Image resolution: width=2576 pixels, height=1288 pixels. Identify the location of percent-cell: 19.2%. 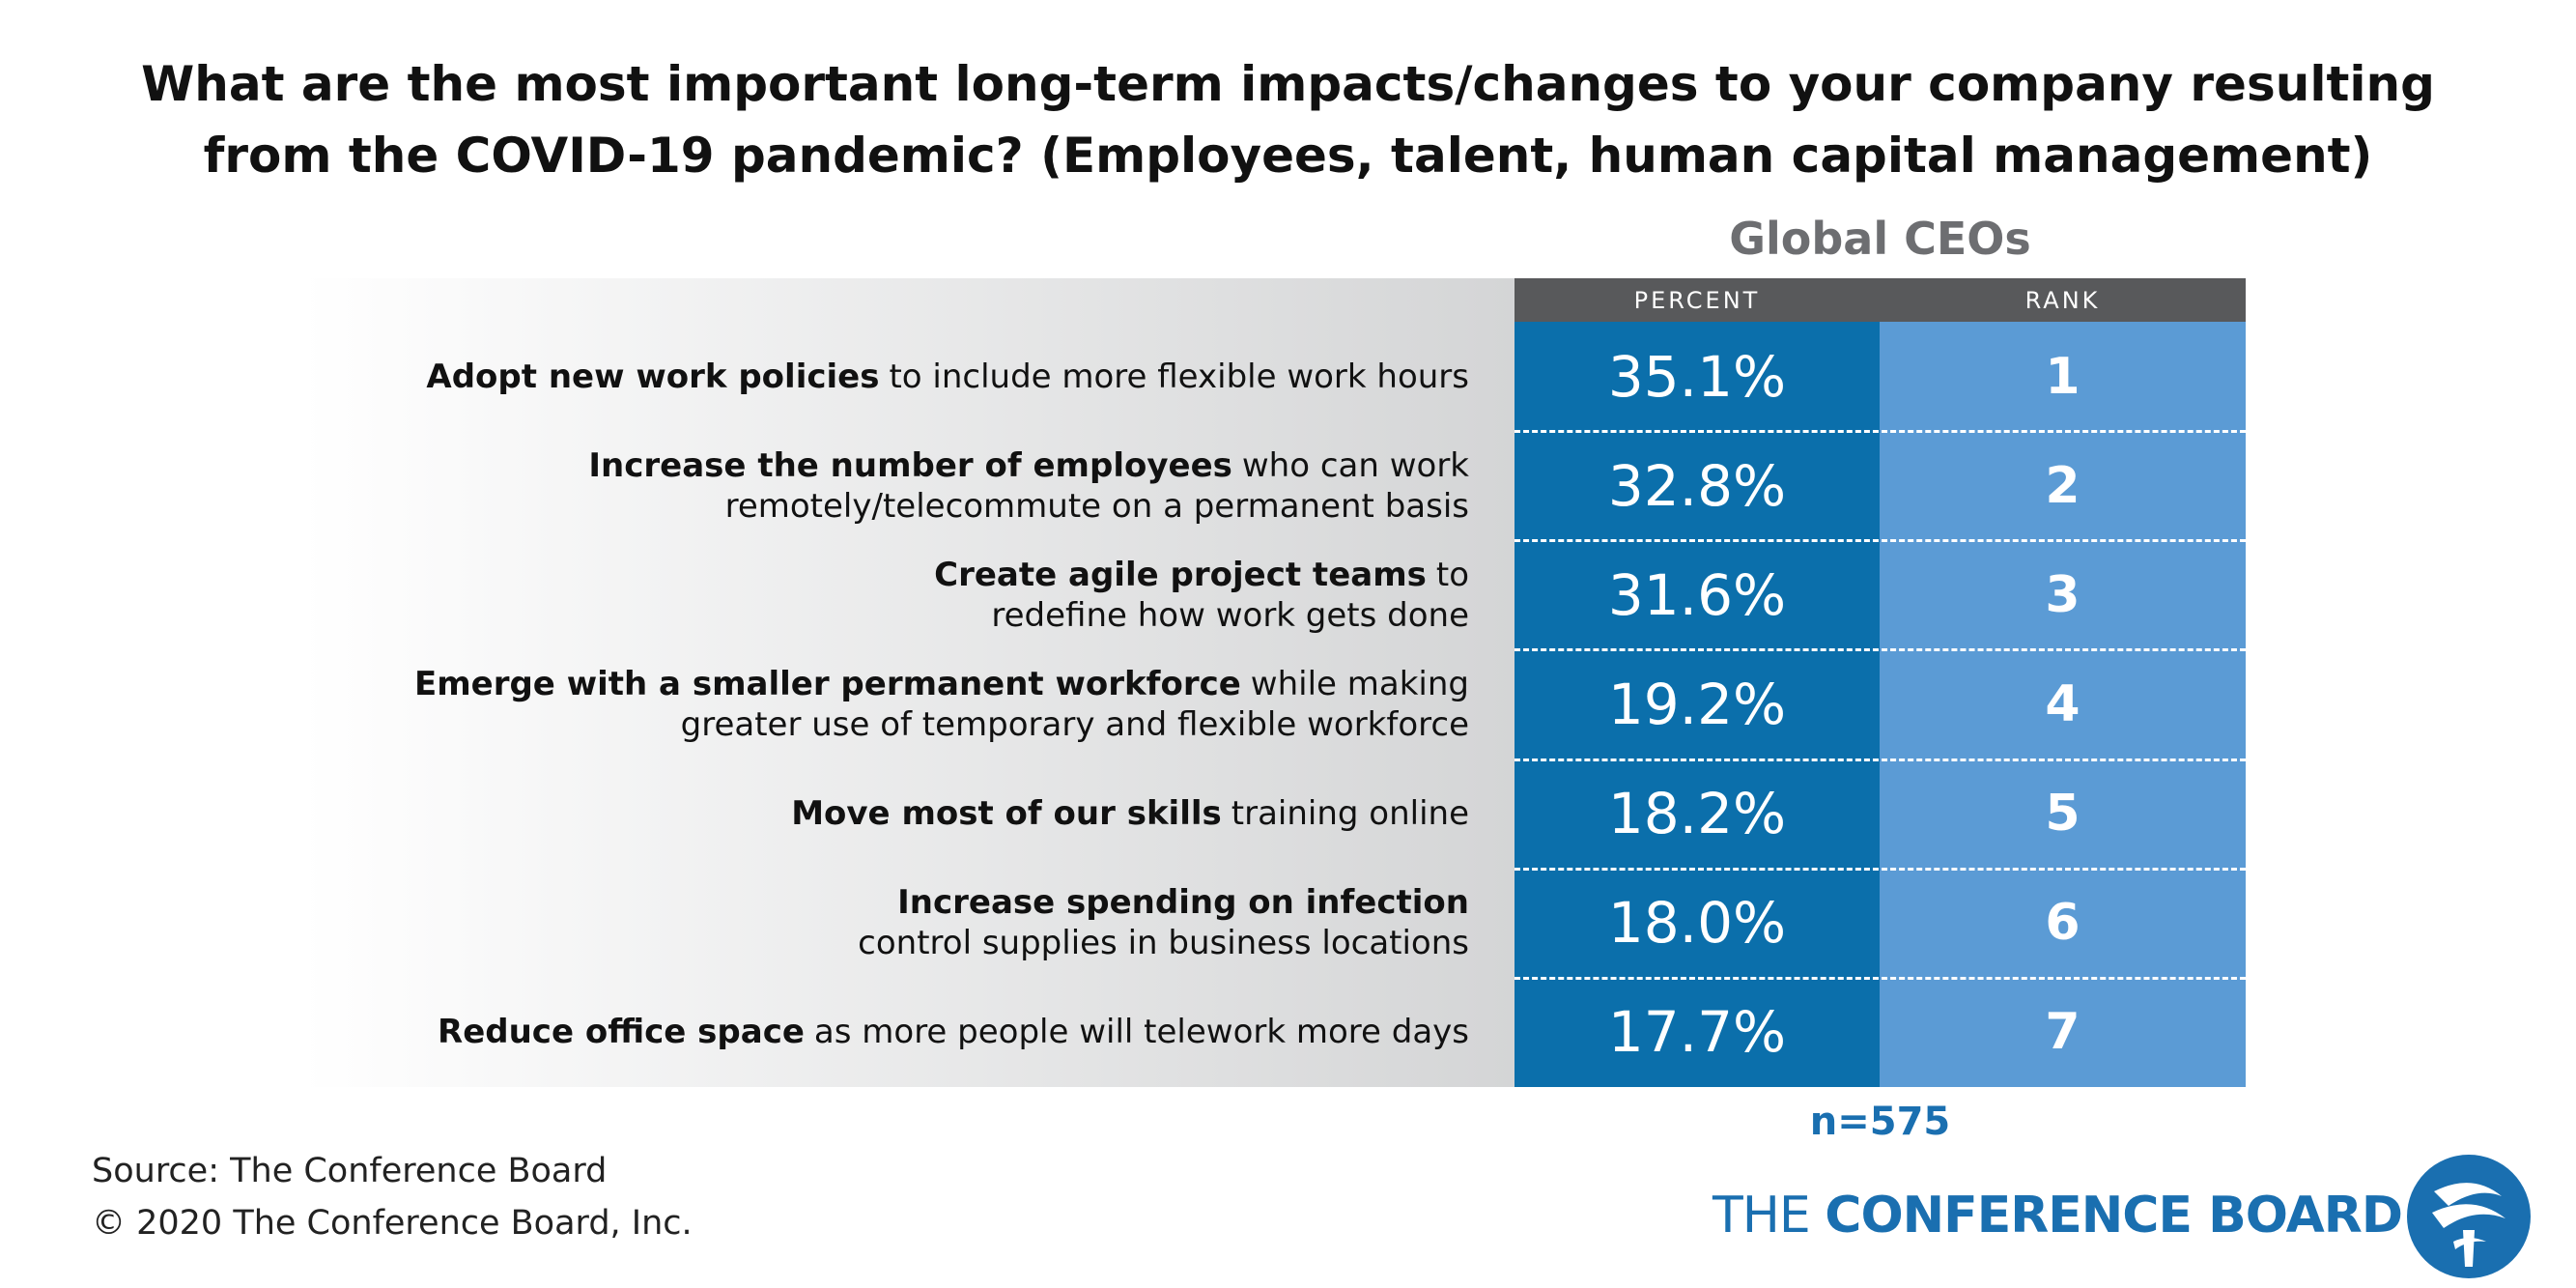
(1697, 704).